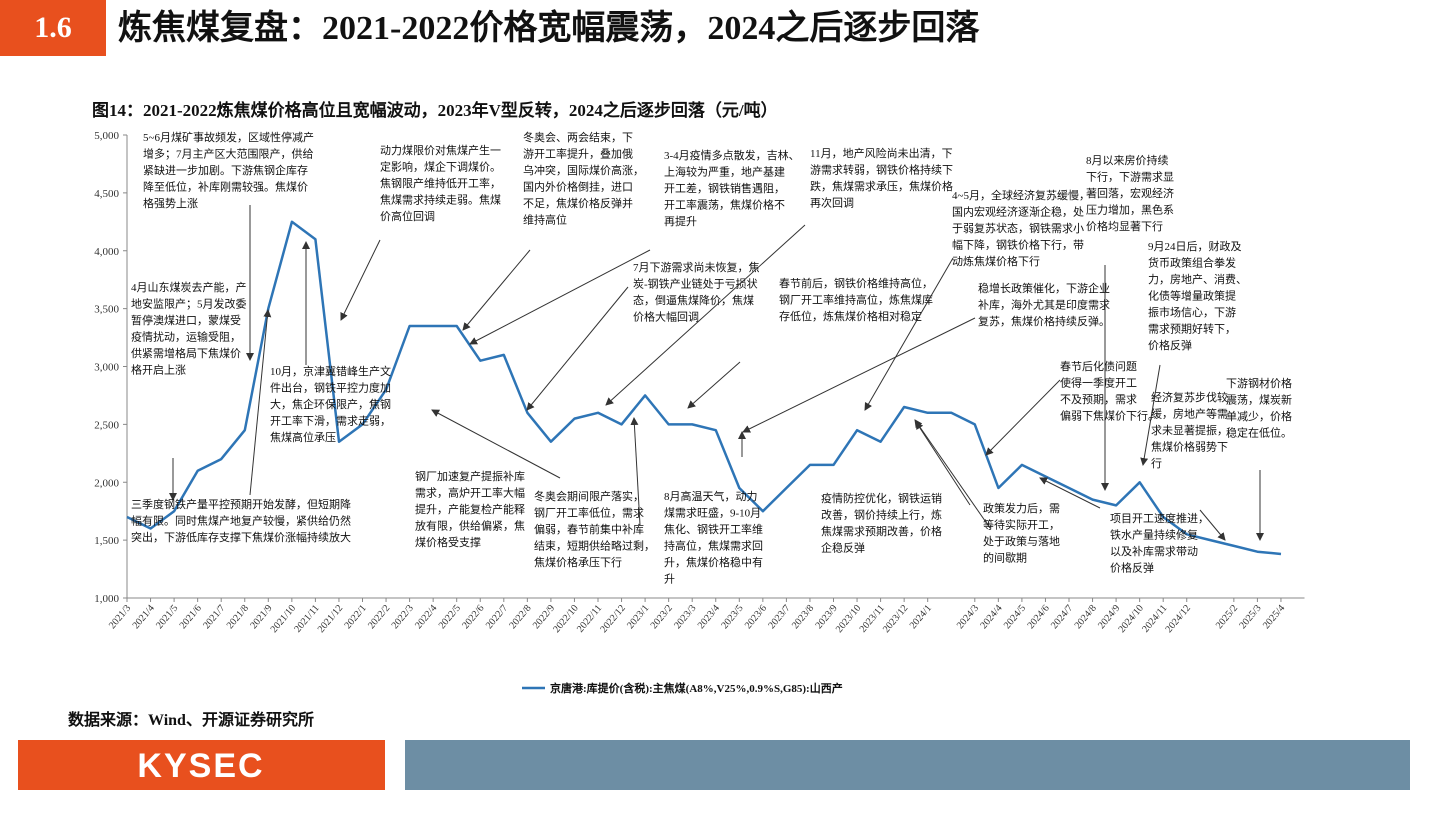 Image resolution: width=1440 pixels, height=815 pixels. I want to click on footer-bar, so click(907, 765).